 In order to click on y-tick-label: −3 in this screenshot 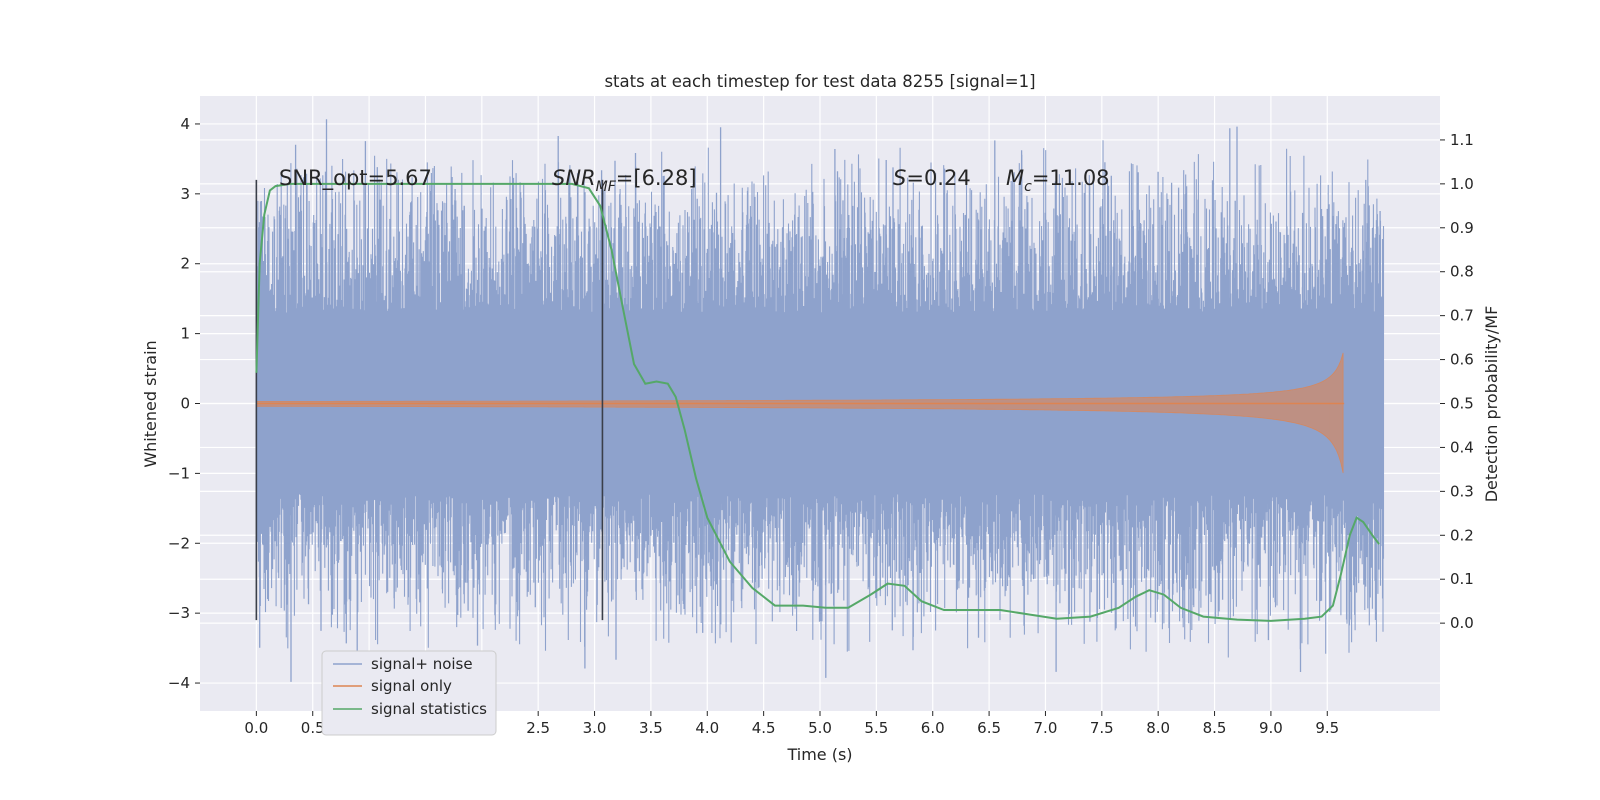, I will do `click(179, 613)`.